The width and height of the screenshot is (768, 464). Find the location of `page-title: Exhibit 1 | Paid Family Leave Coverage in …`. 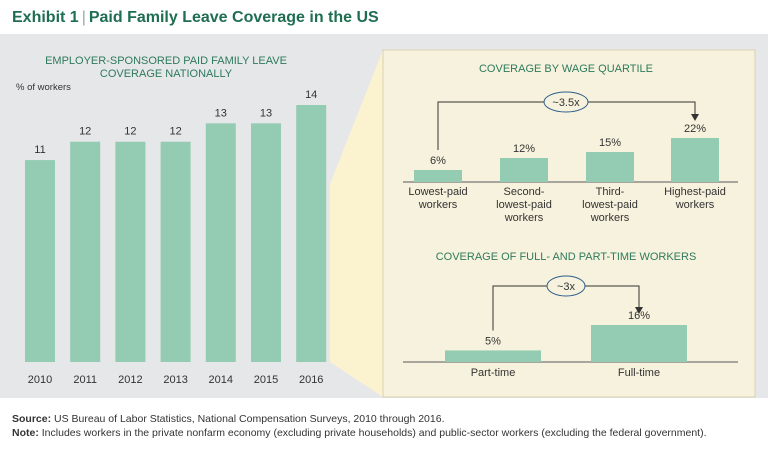

page-title: Exhibit 1 | Paid Family Leave Coverage in … is located at coordinates (195, 18).